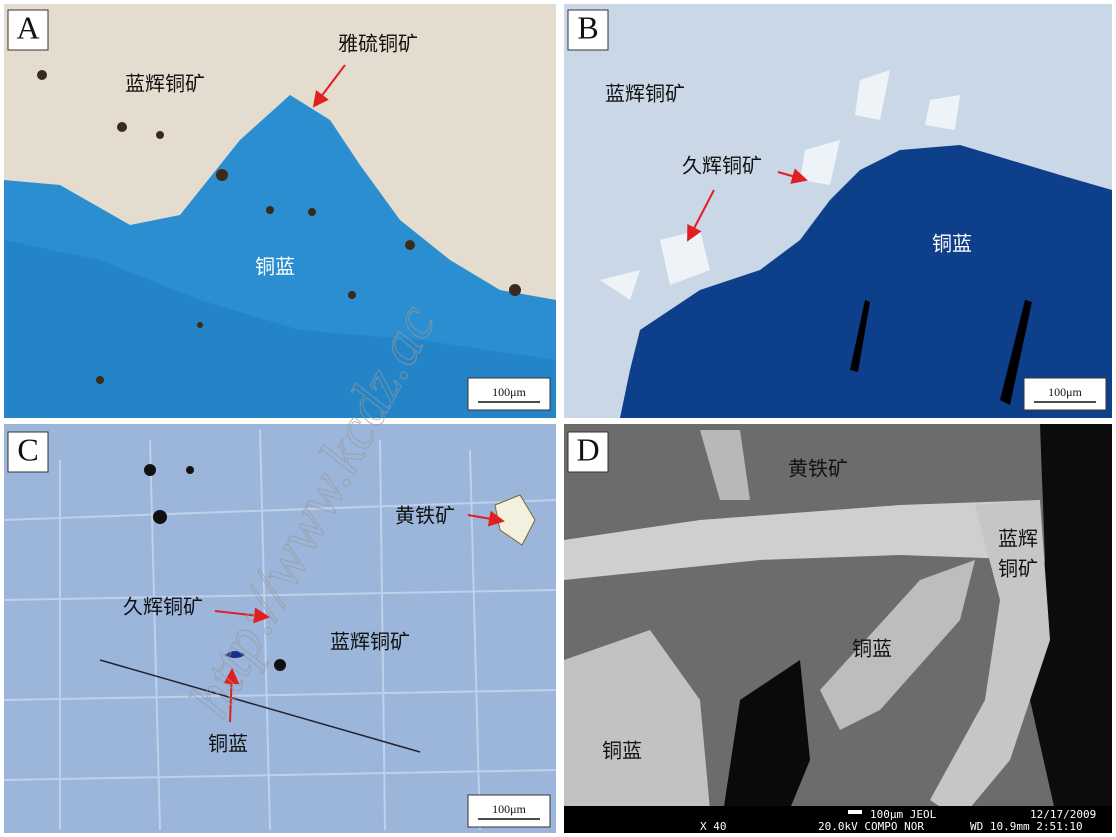 The width and height of the screenshot is (1116, 837). What do you see at coordinates (1018, 539) in the screenshot?
I see `mineral-label: 蓝辉` at bounding box center [1018, 539].